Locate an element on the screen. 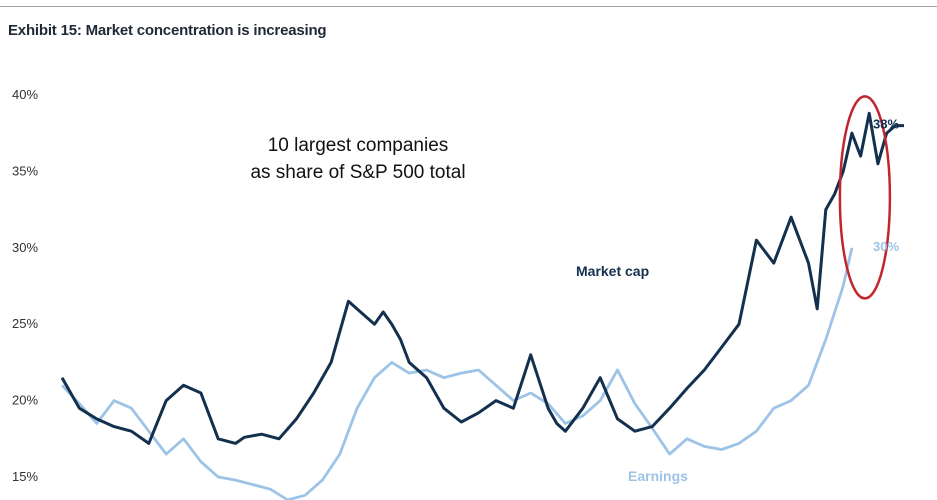 This screenshot has width=937, height=500. end-label-earnings: 30% is located at coordinates (886, 246).